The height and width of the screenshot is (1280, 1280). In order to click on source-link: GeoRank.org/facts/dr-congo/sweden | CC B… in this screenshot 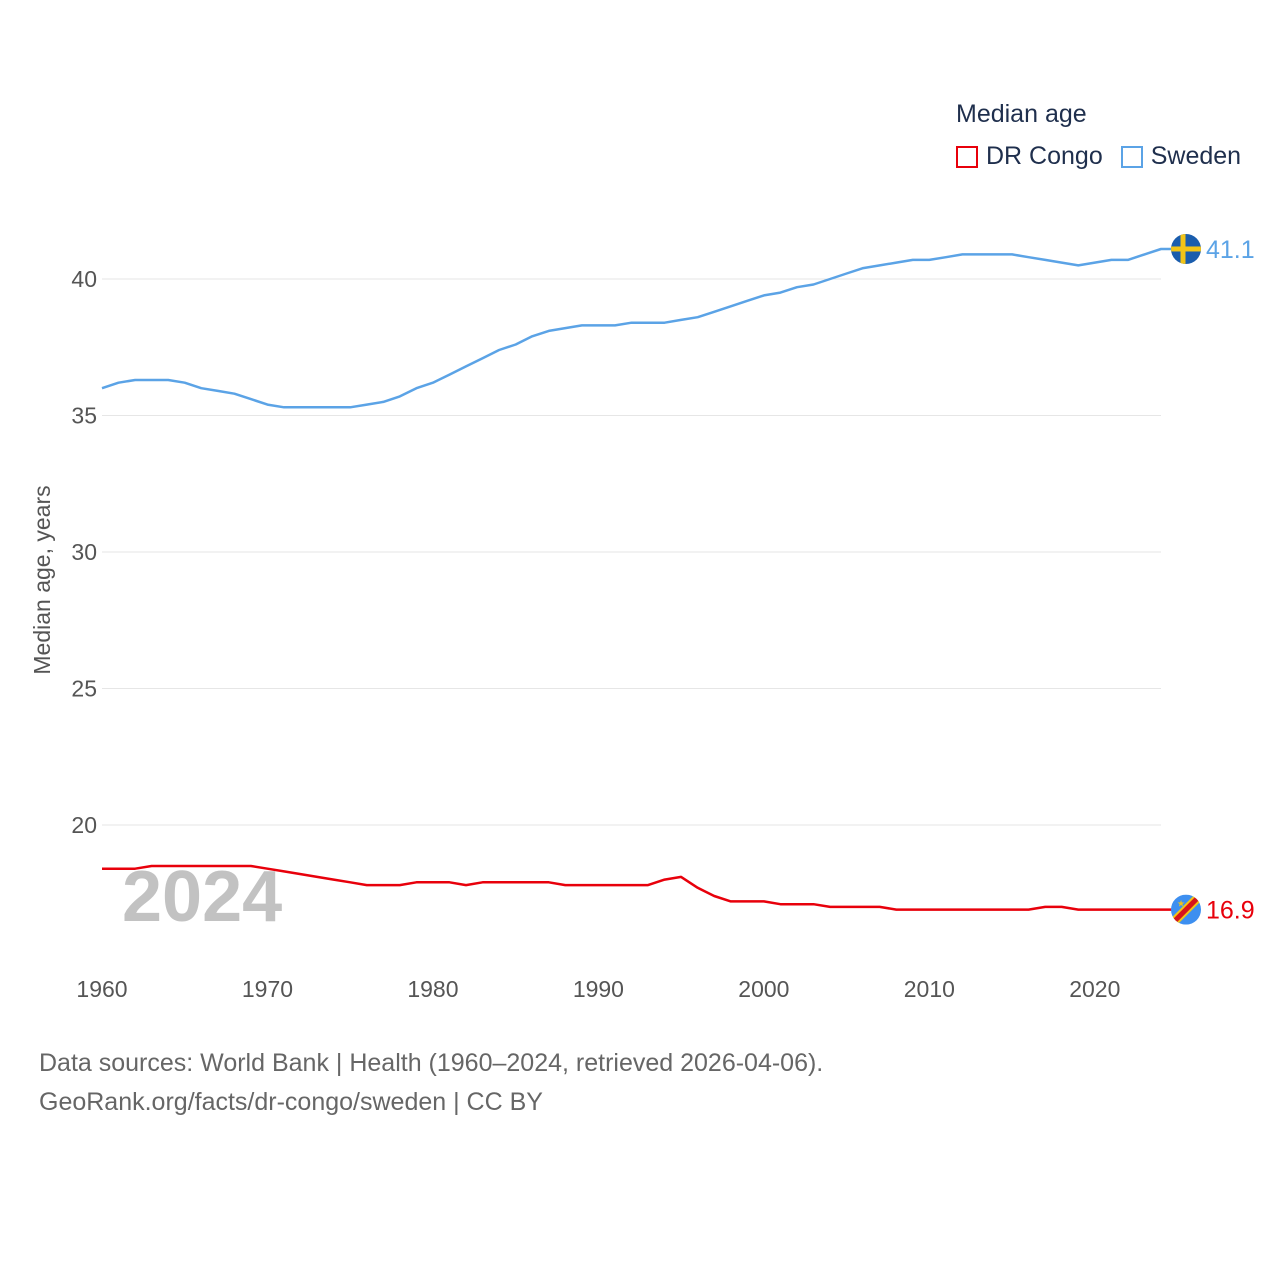, I will do `click(291, 1102)`.